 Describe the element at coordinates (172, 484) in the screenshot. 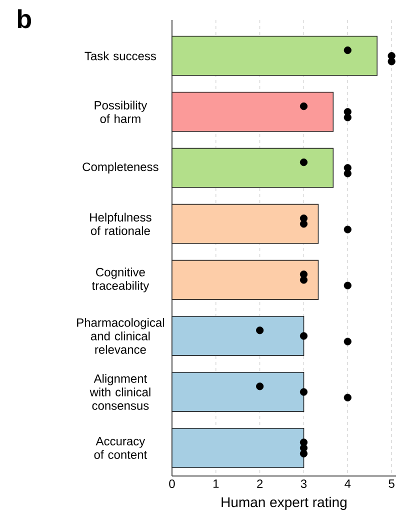

I see `x-tick-label: 0` at that location.